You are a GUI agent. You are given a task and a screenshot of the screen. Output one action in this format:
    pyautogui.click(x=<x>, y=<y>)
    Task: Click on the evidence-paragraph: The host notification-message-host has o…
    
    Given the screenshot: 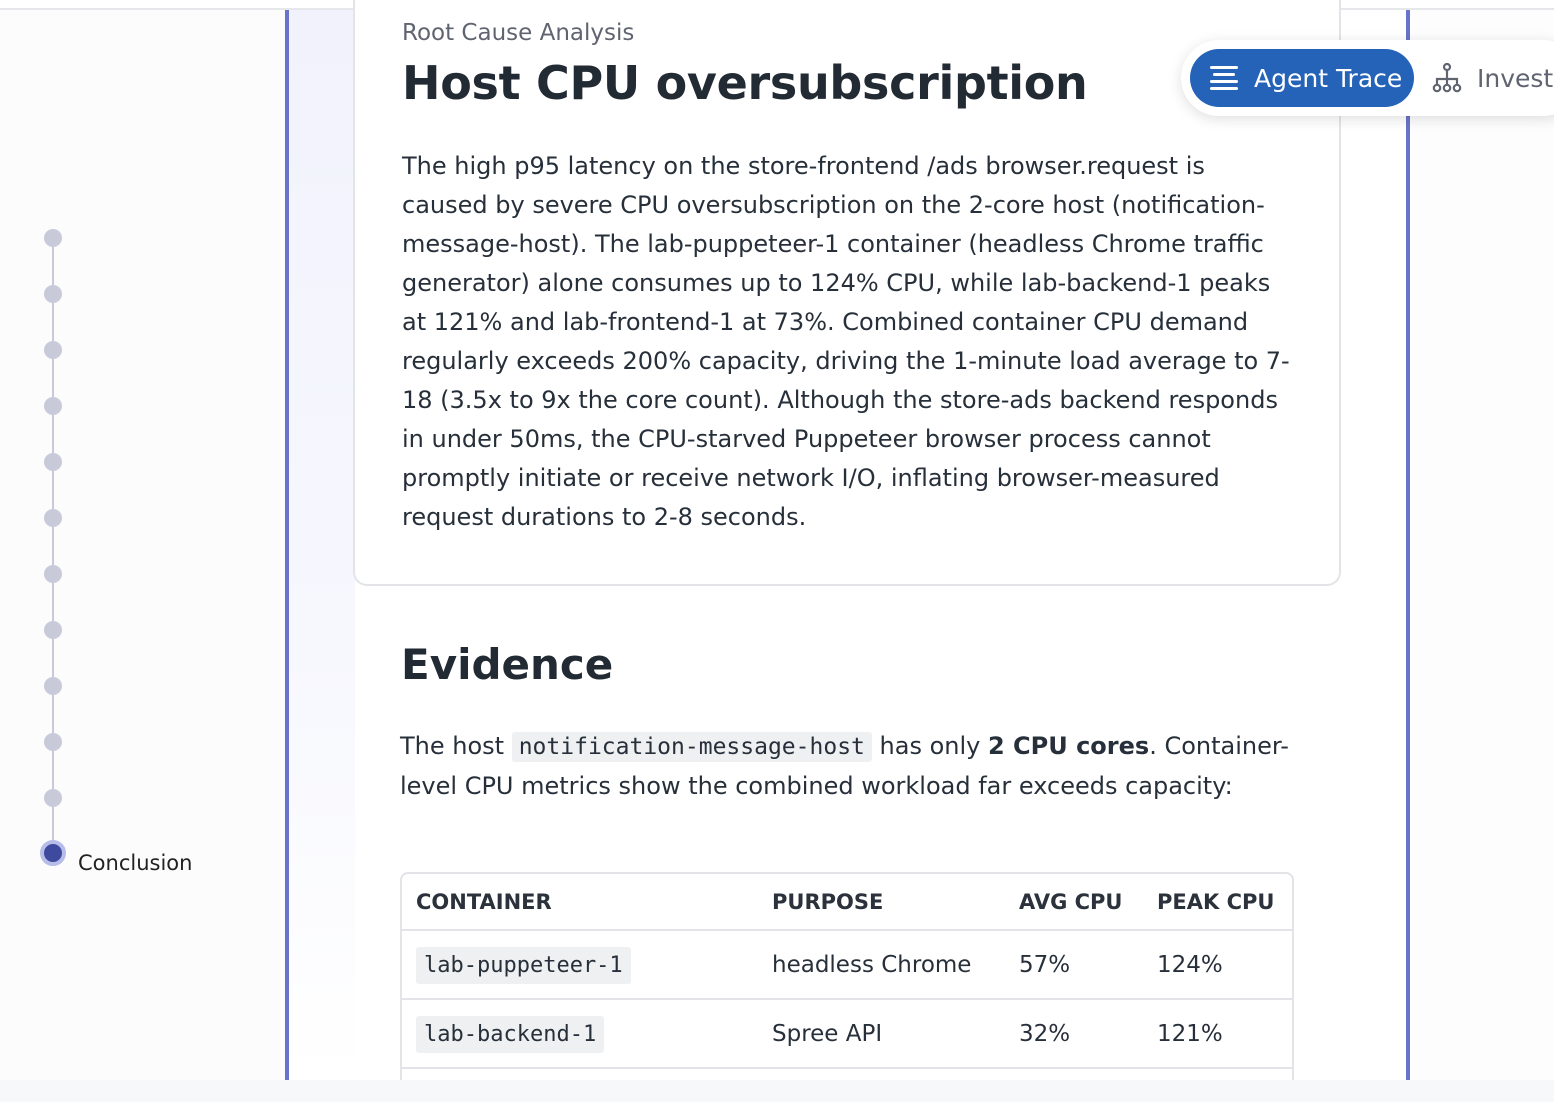 What is the action you would take?
    pyautogui.click(x=850, y=766)
    